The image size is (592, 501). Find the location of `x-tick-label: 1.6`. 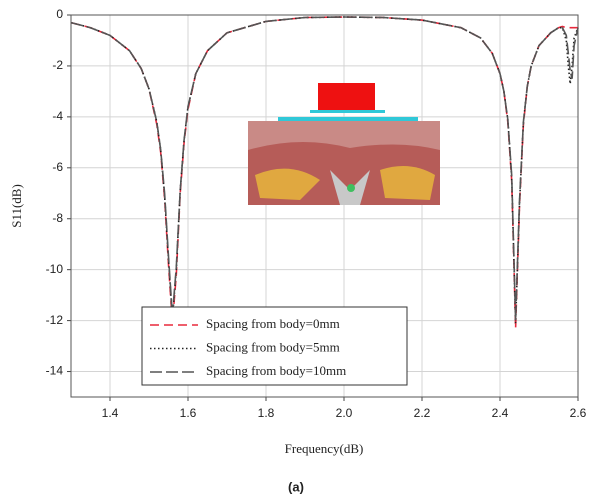

x-tick-label: 1.6 is located at coordinates (188, 413).